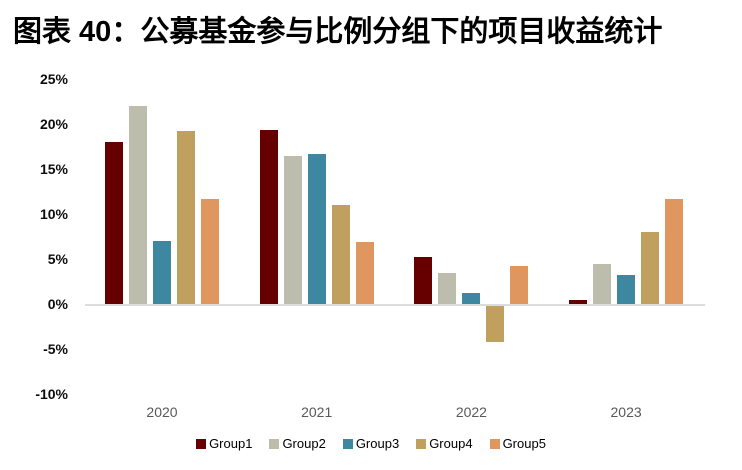 The height and width of the screenshot is (470, 742). I want to click on y-axis-tick-label: 15%, so click(53, 169).